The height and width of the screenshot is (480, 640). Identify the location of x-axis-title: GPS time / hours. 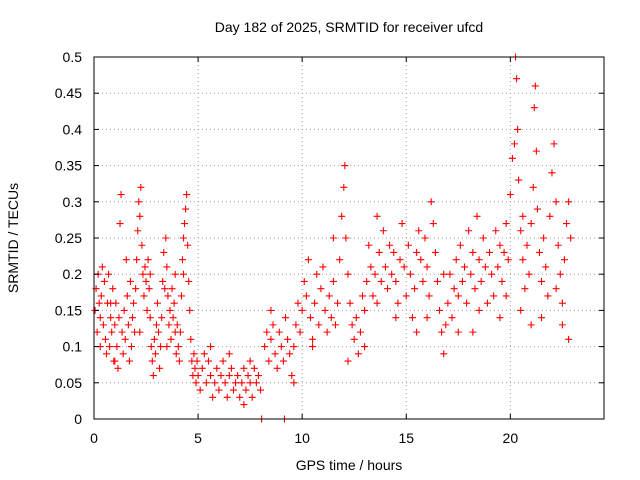
(349, 465).